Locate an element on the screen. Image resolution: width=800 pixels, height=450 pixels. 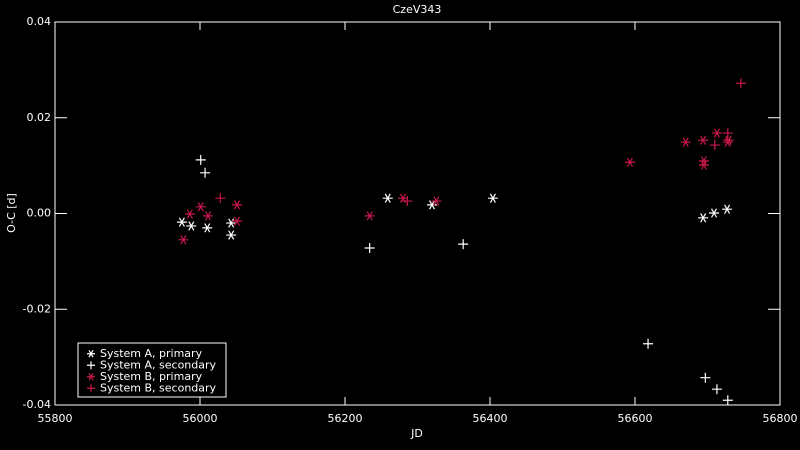
chart-title: CzeV343 is located at coordinates (417, 9).